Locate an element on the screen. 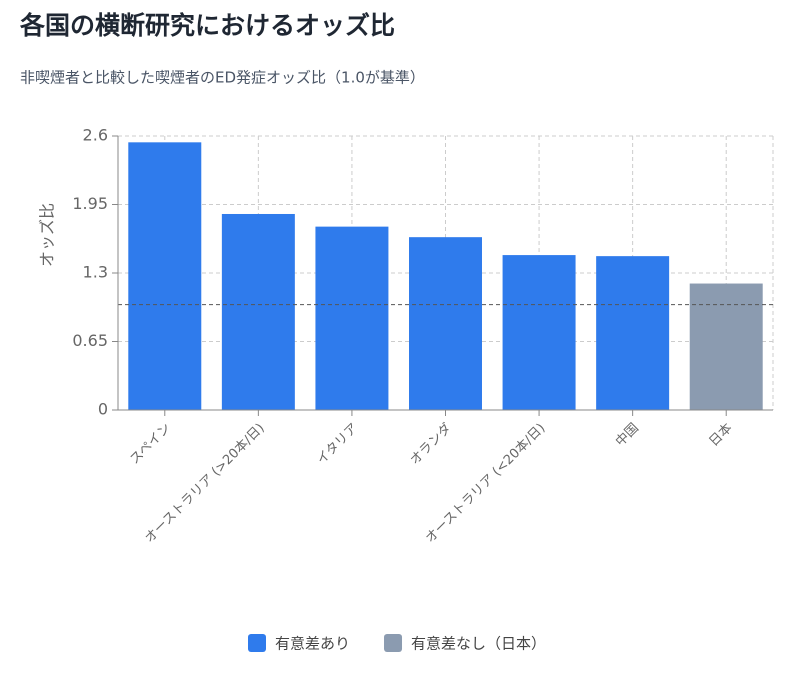  y-axis-label: オッズ比 is located at coordinates (47, 235).